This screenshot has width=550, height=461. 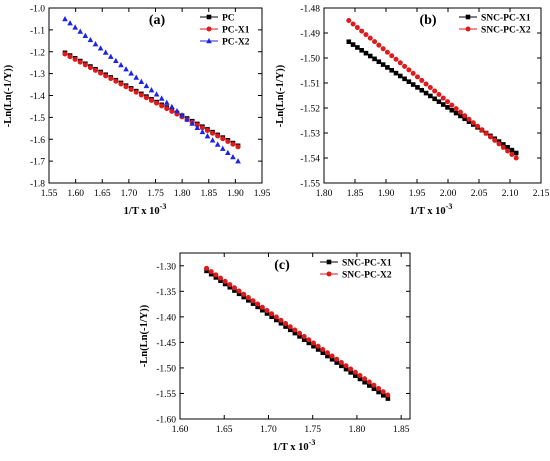 I want to click on y-tick-label: -1.6, so click(x=37, y=141).